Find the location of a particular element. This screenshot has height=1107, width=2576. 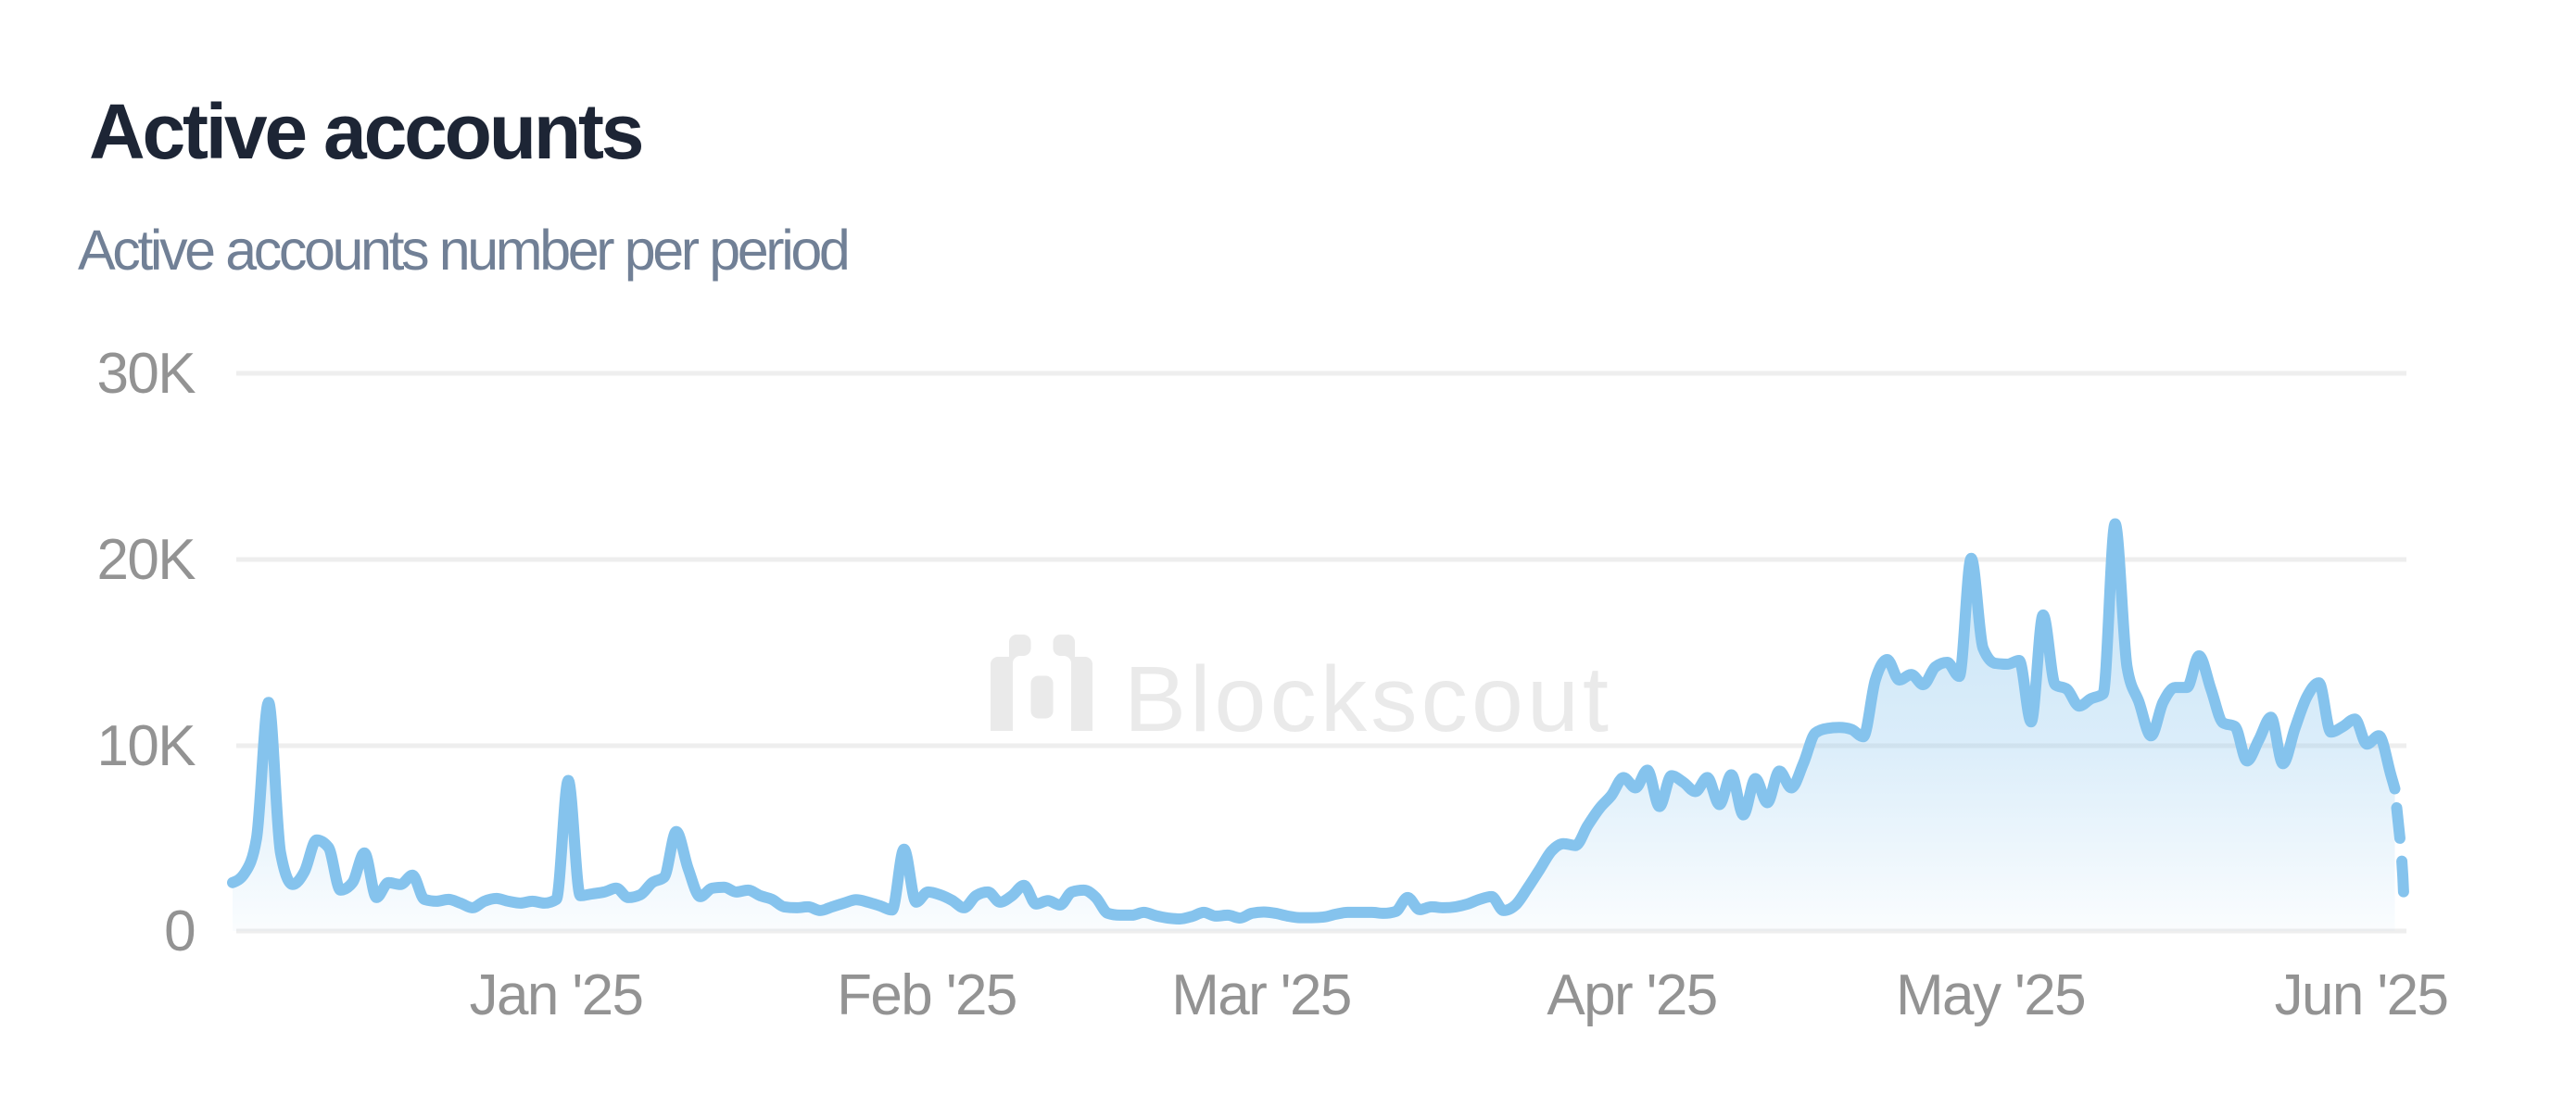

svg-text: 20K is located at coordinates (146, 560).